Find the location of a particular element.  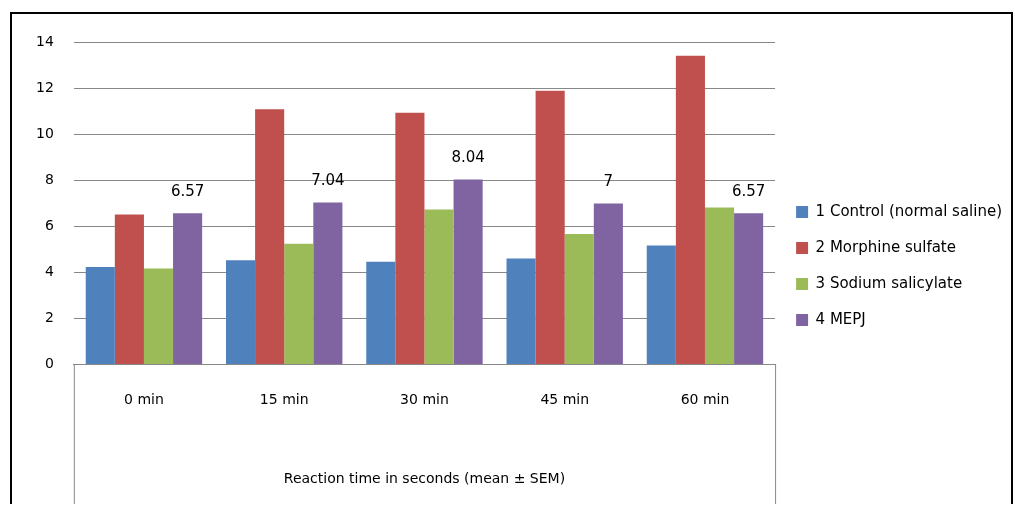

x-tick-label: 30 min is located at coordinates (424, 399).